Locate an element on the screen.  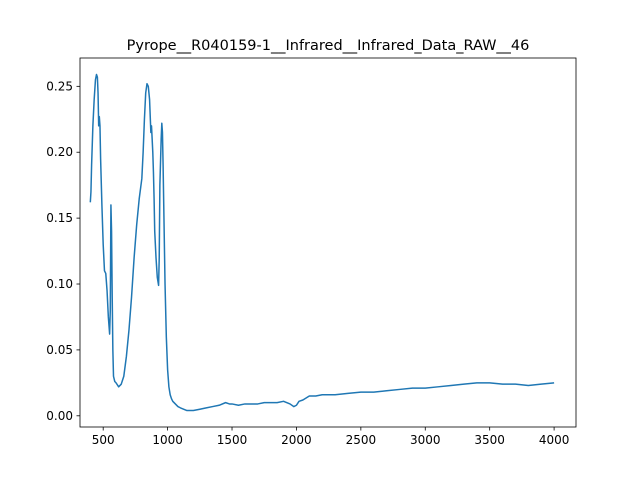
x-tick-label: 4000 is located at coordinates (554, 440).